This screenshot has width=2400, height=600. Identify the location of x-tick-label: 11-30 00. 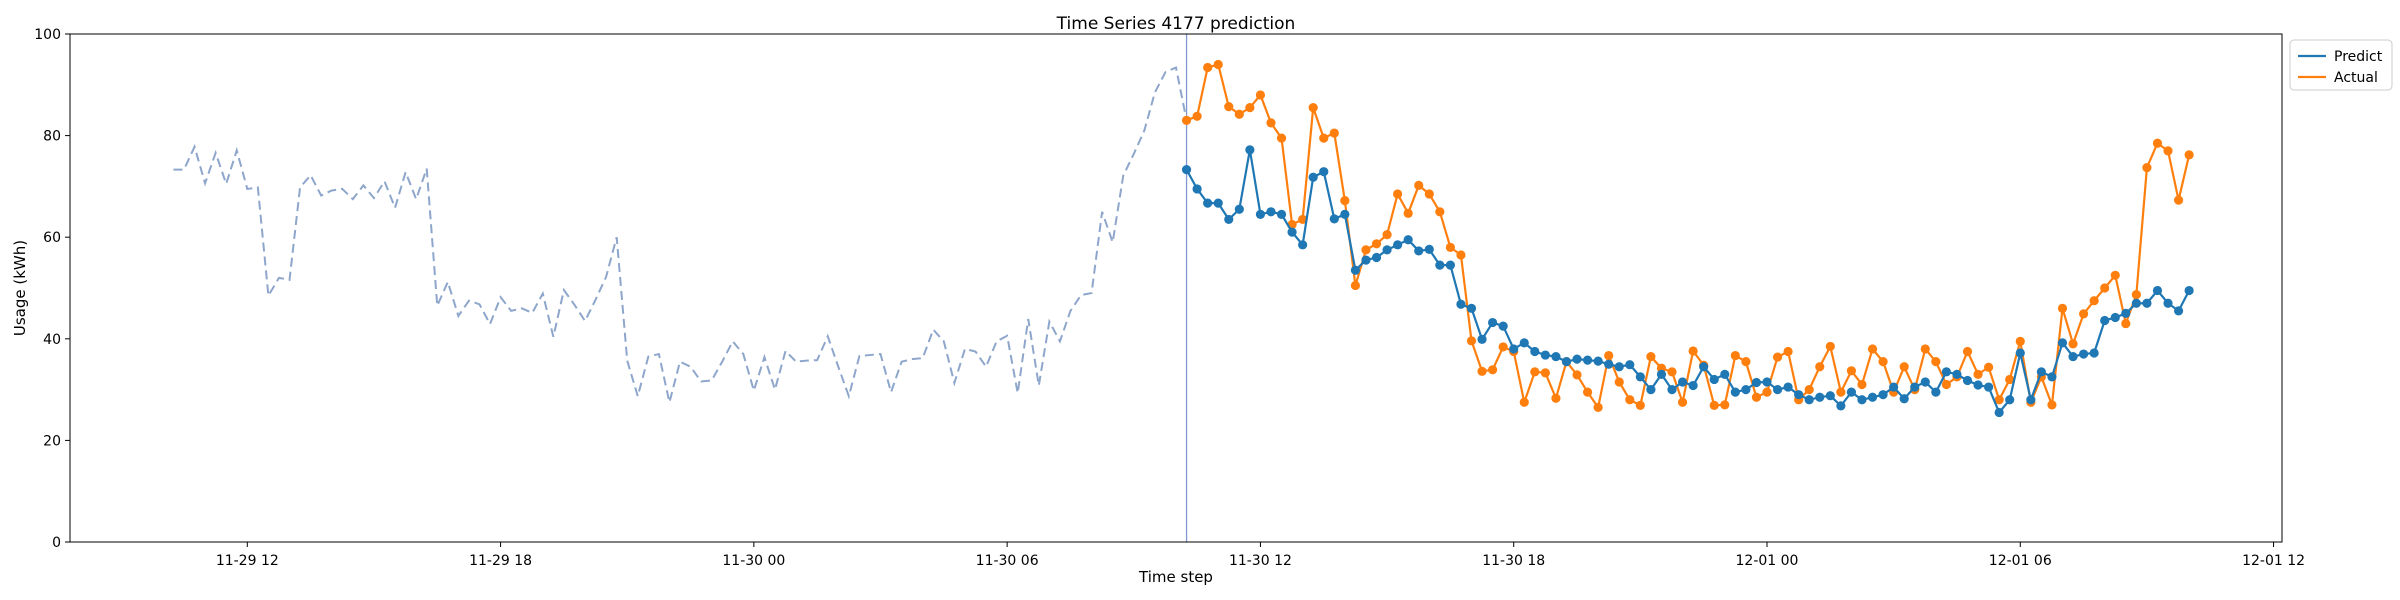
(753, 561).